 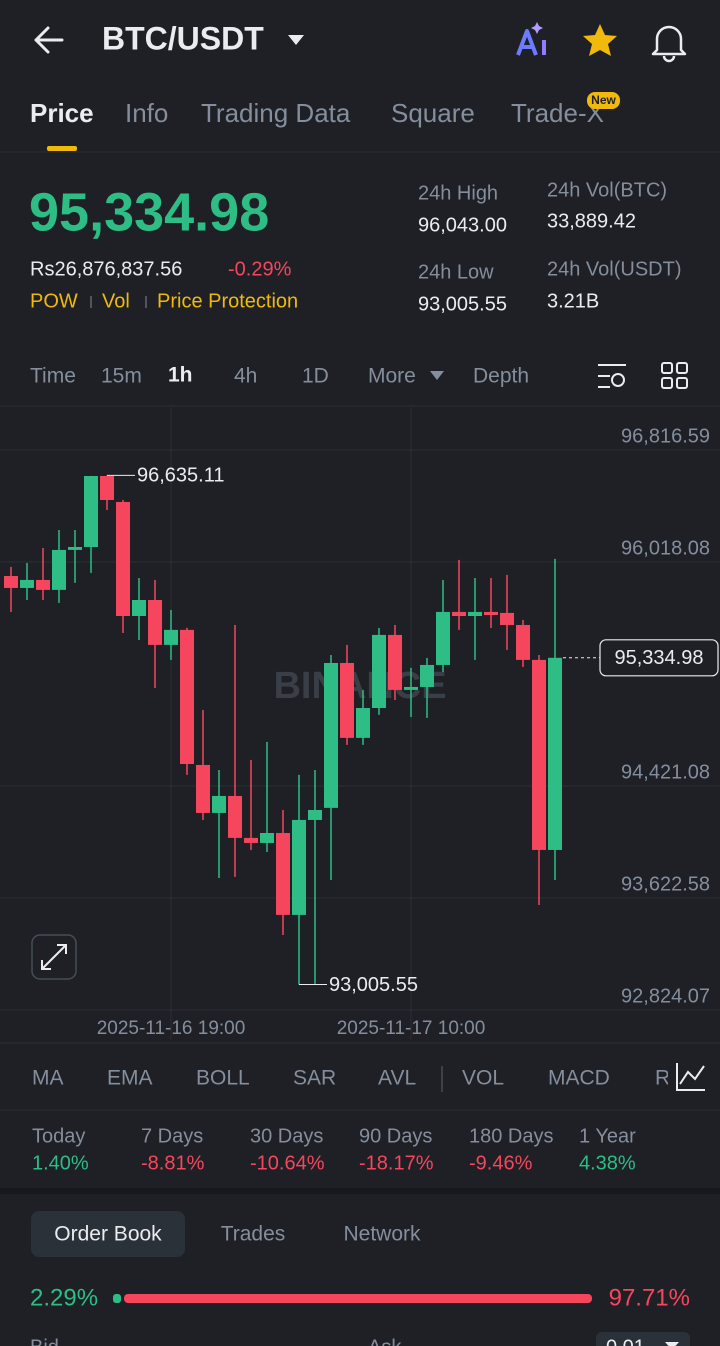 I want to click on tab: Square, so click(x=433, y=113).